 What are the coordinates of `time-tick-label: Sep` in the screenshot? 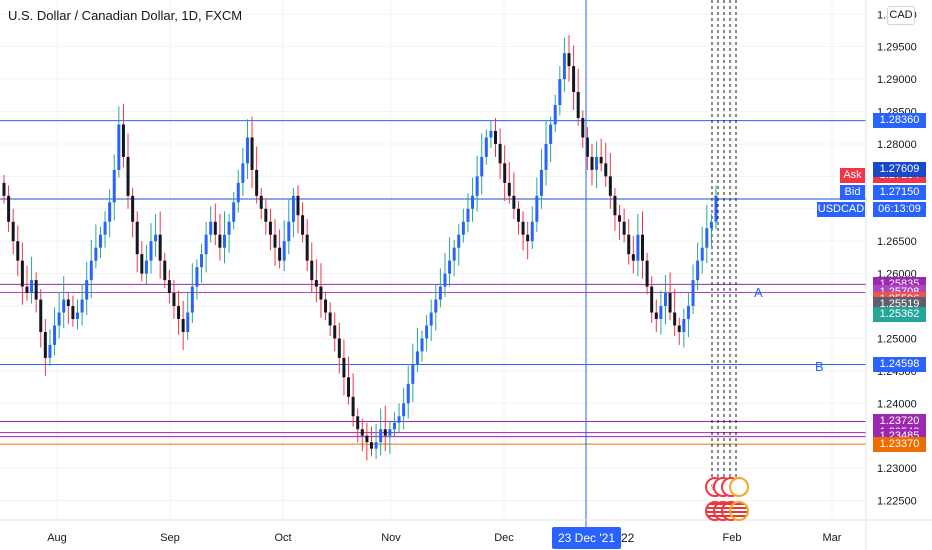 It's located at (170, 538).